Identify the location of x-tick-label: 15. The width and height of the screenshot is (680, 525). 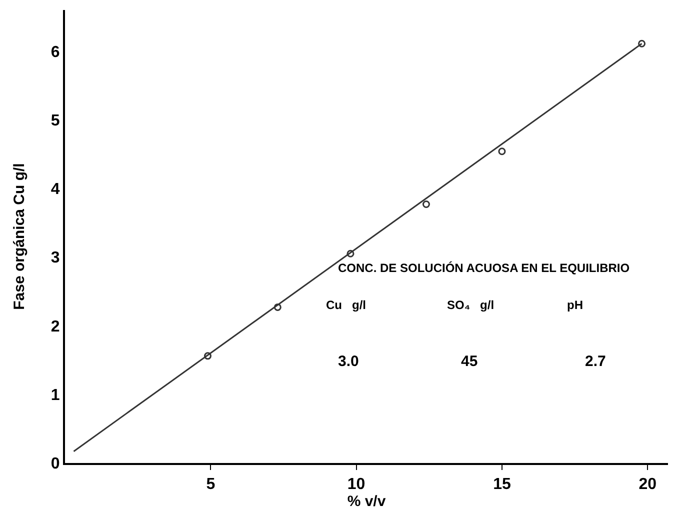
(502, 485).